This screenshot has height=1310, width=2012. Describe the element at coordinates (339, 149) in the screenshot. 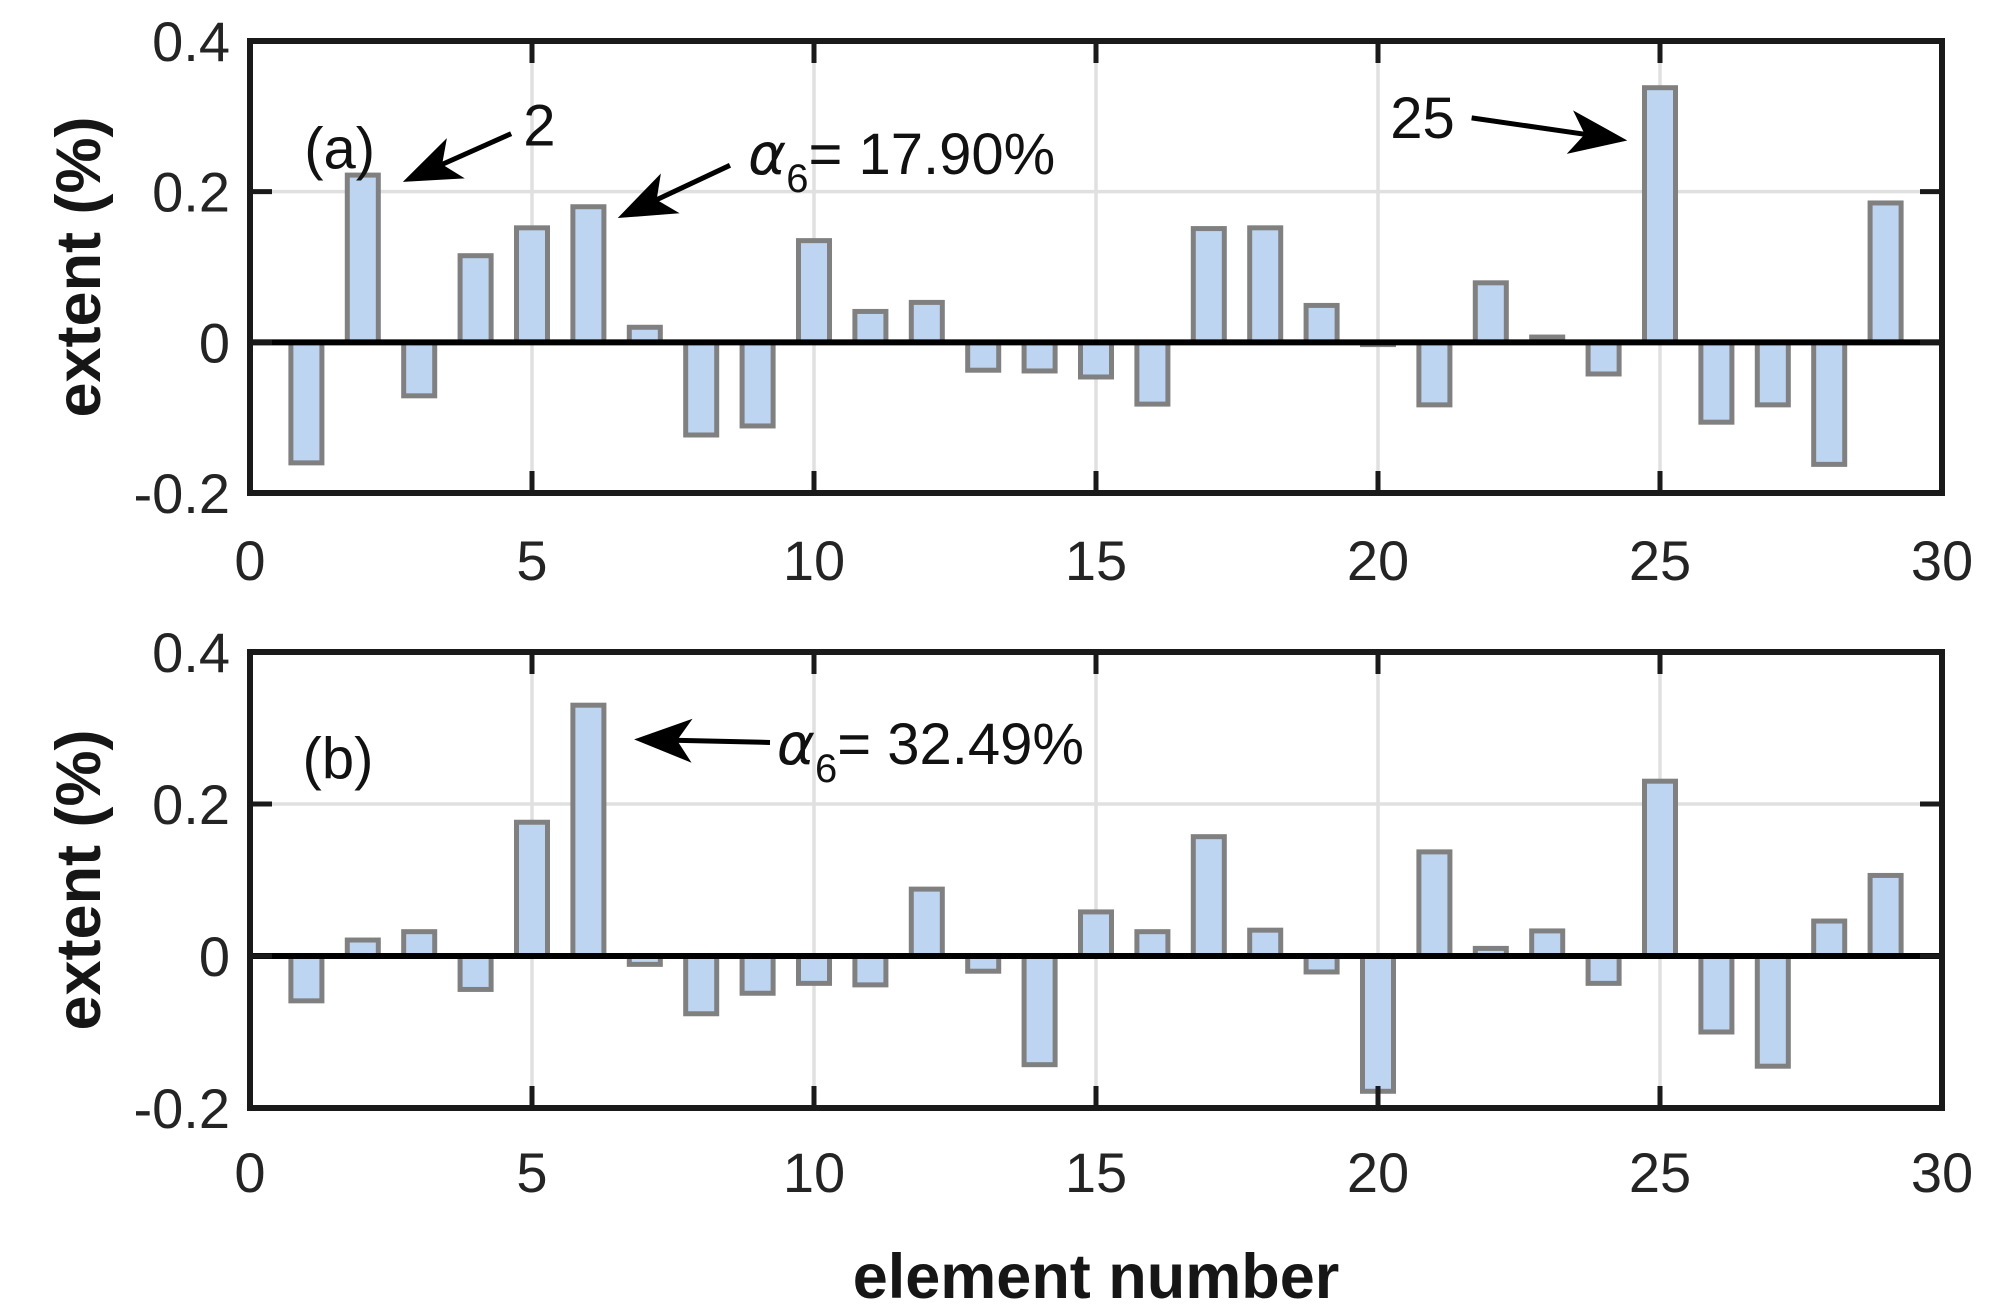

I see `annotation-label: (a)` at that location.